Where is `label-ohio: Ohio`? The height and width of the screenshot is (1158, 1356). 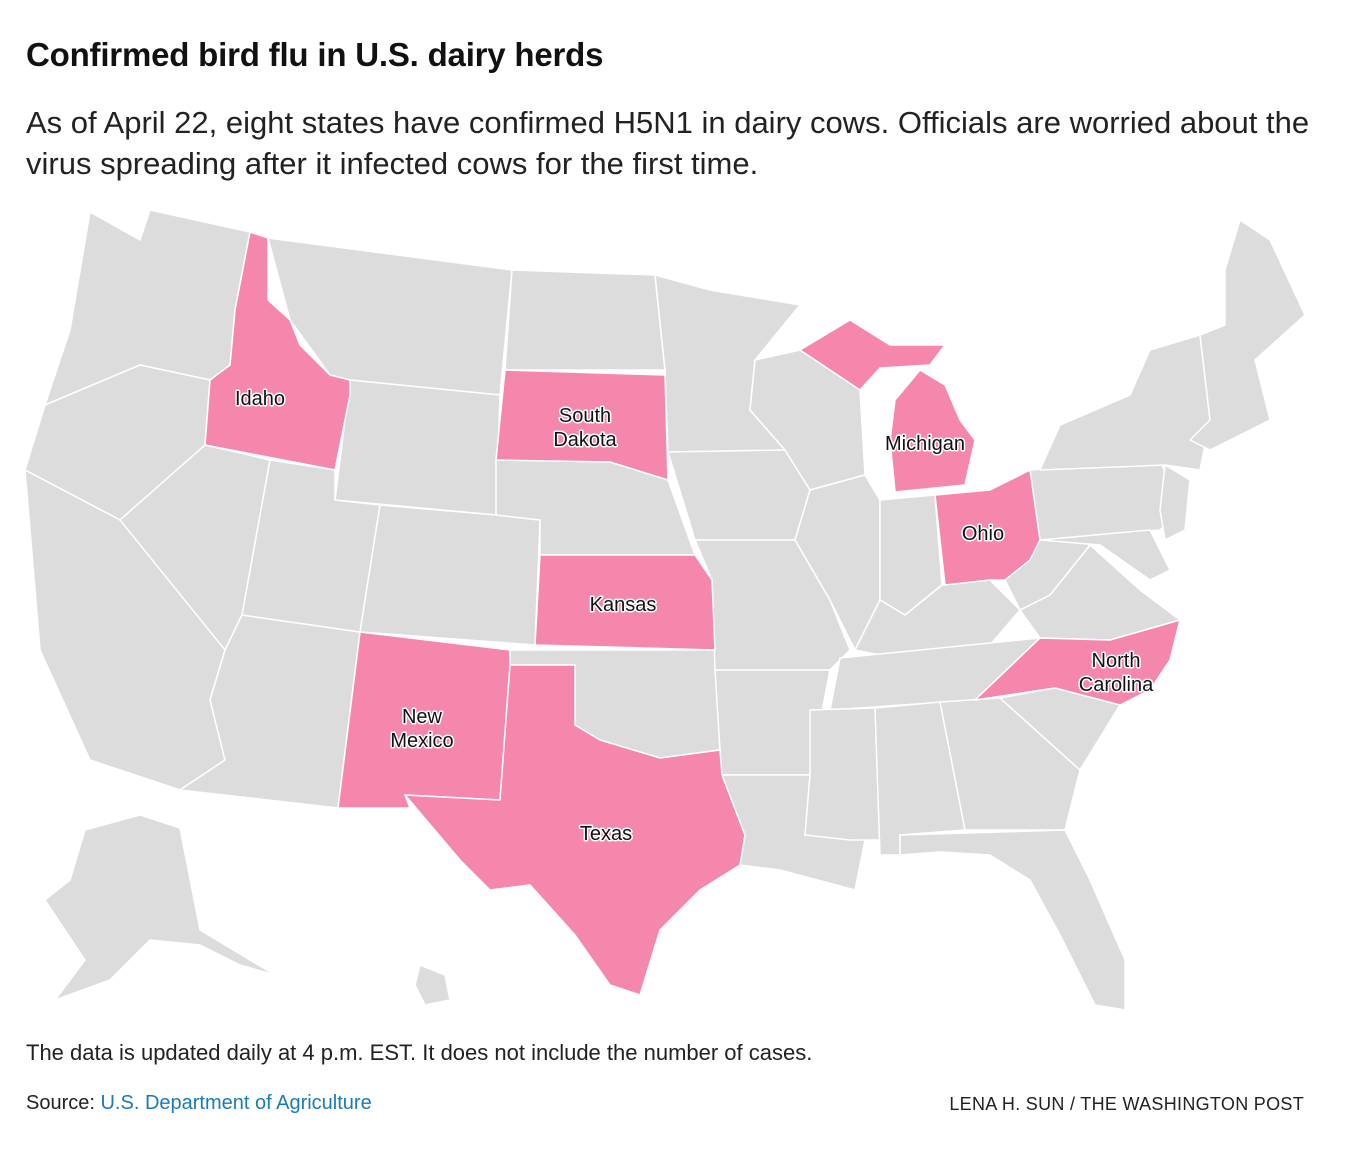 label-ohio: Ohio is located at coordinates (983, 534).